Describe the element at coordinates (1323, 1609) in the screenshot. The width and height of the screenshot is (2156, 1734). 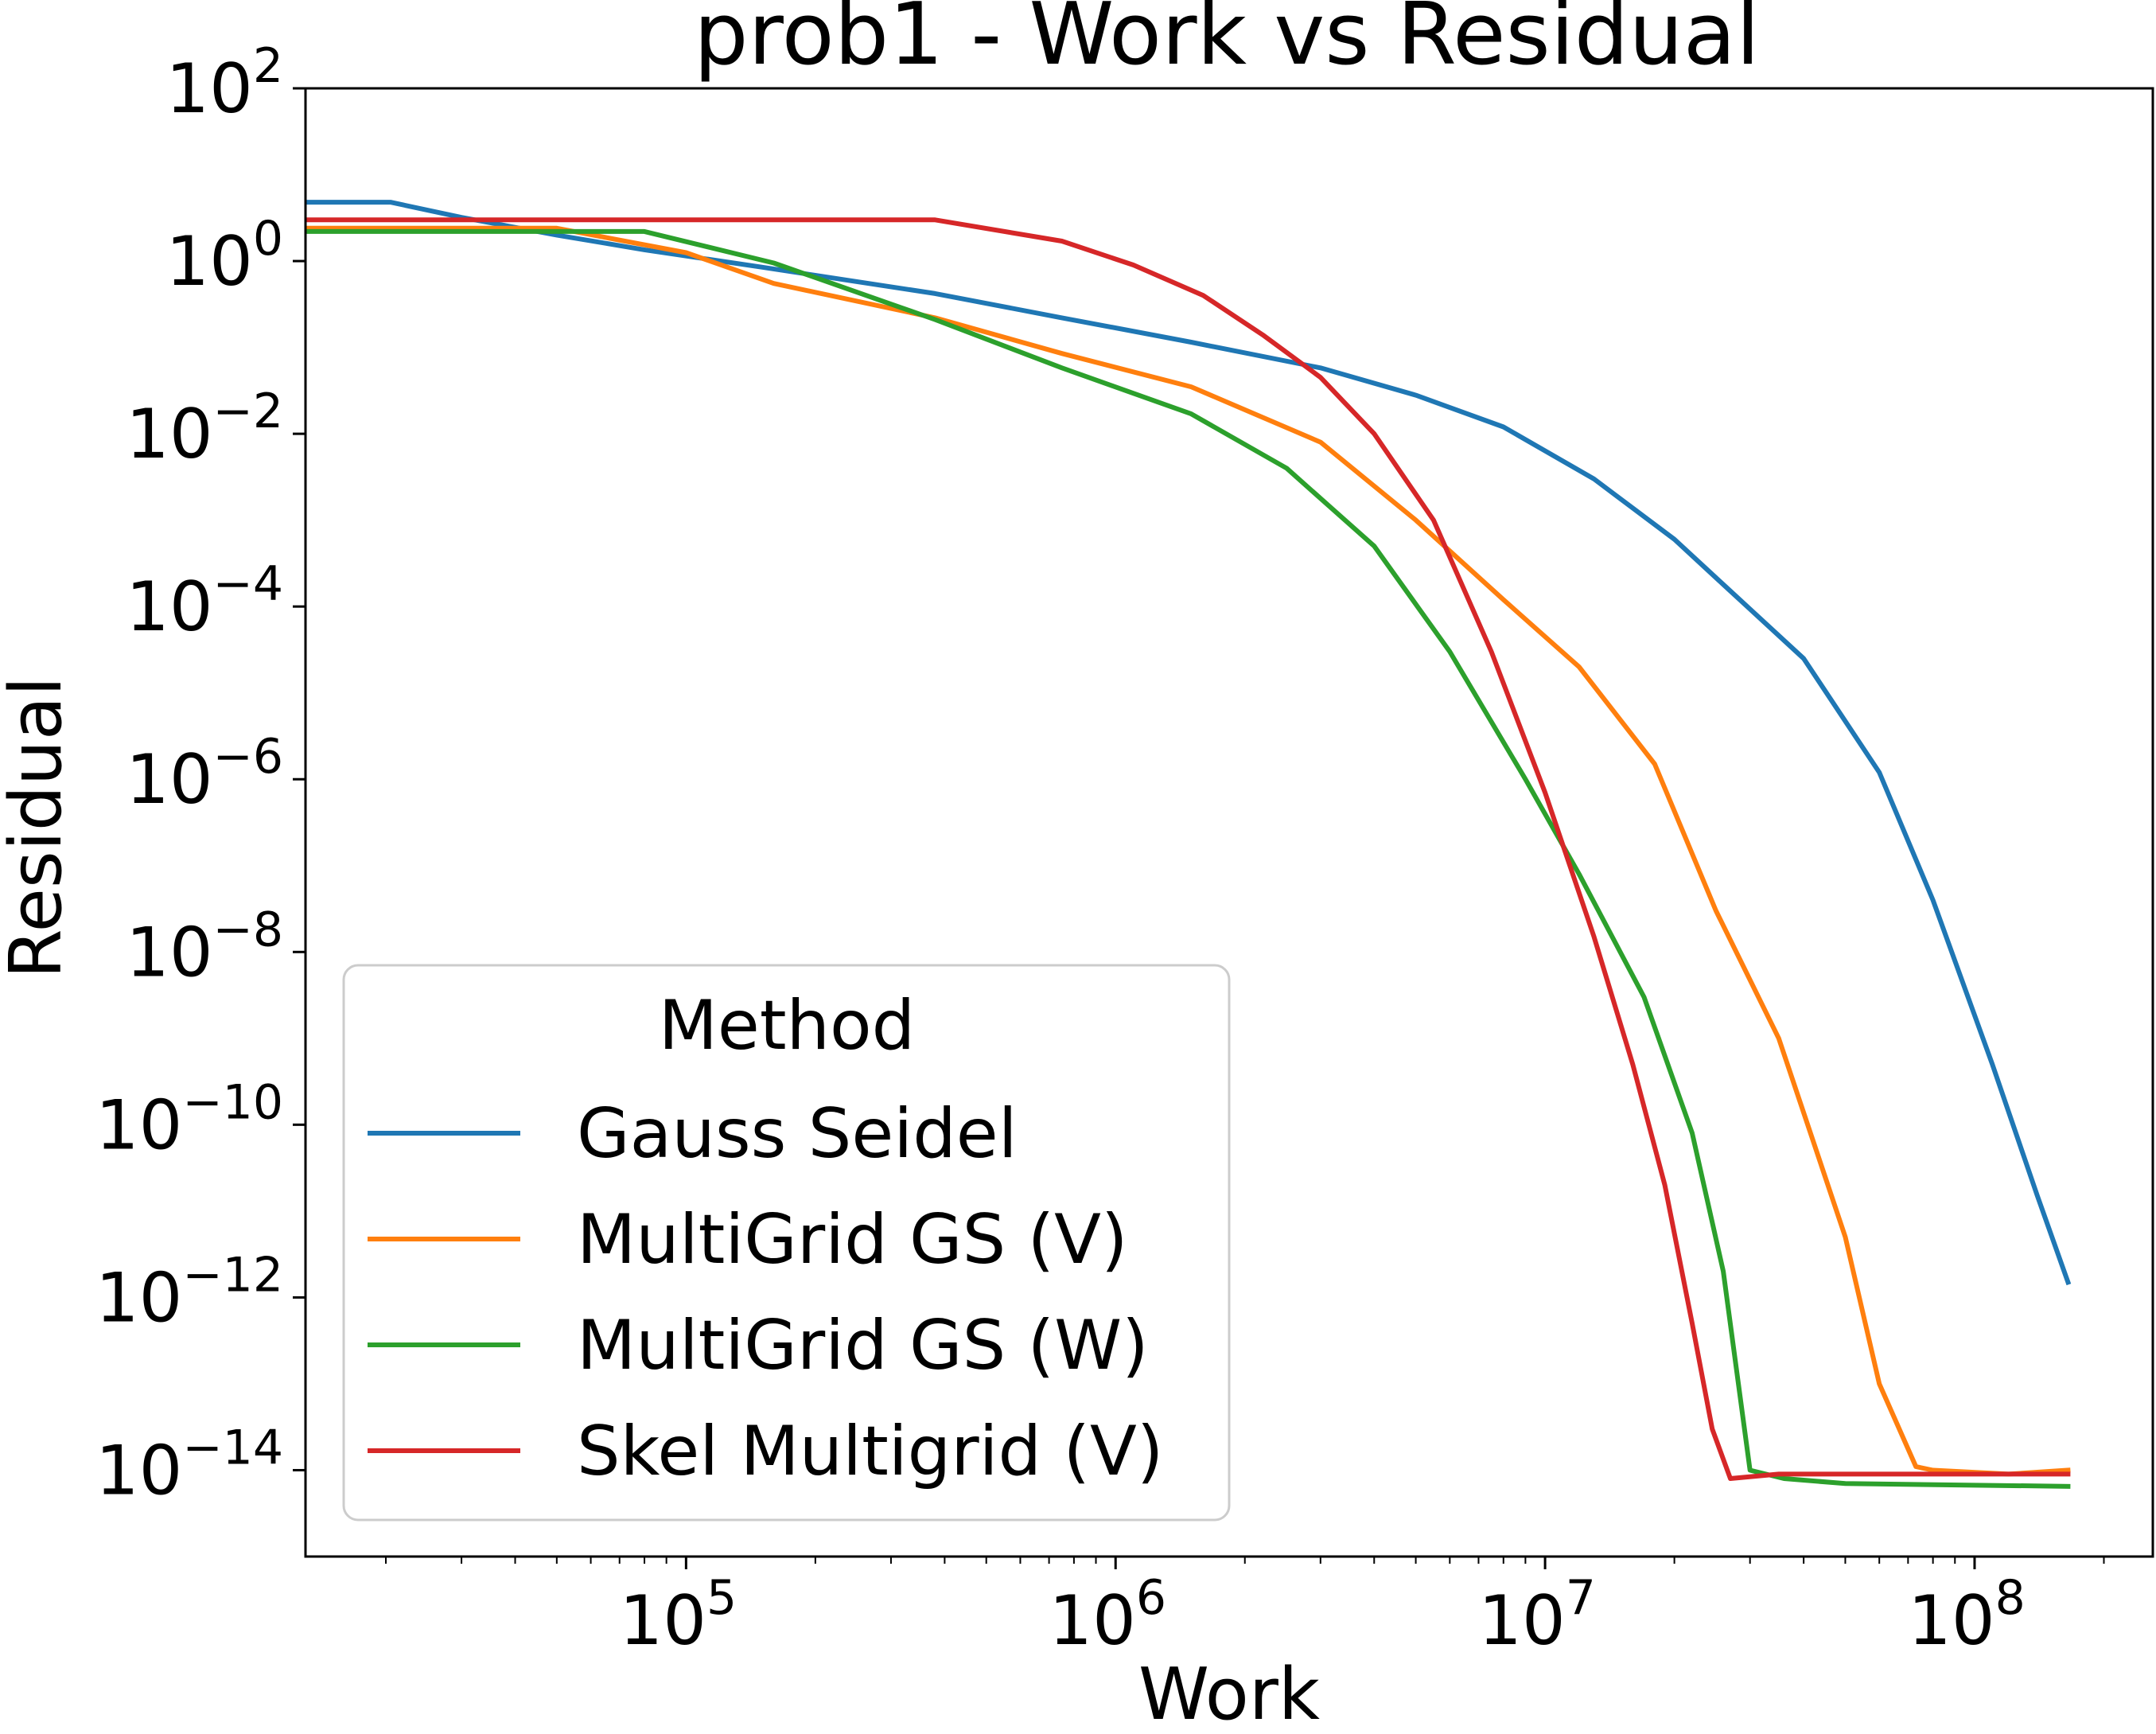
I see `x-axis-ticks: 10⁵ 10⁶ 10⁷ 10⁸` at that location.